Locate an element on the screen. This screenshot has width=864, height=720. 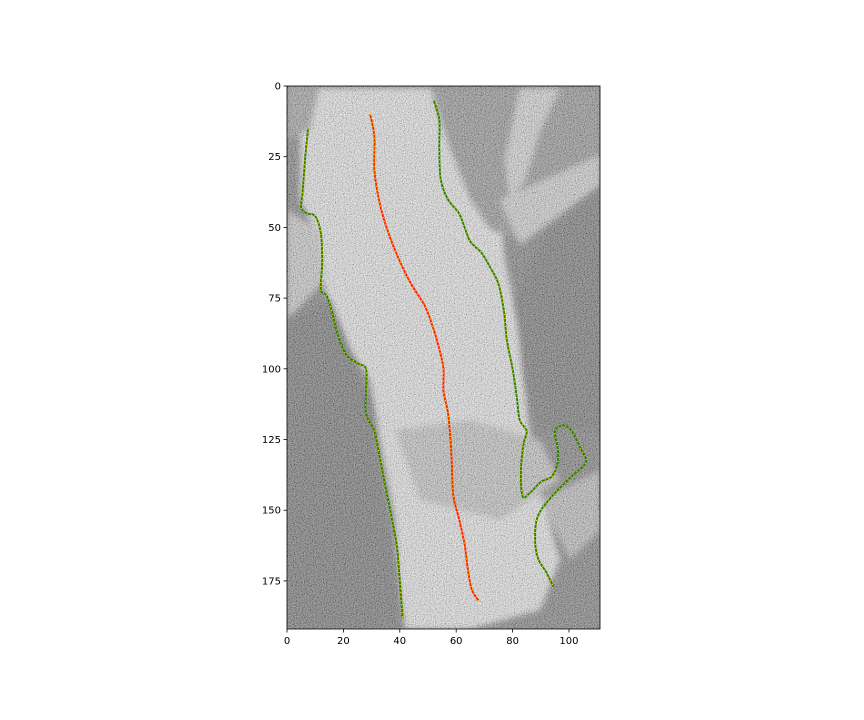
centerline-markers is located at coordinates (424, 358).